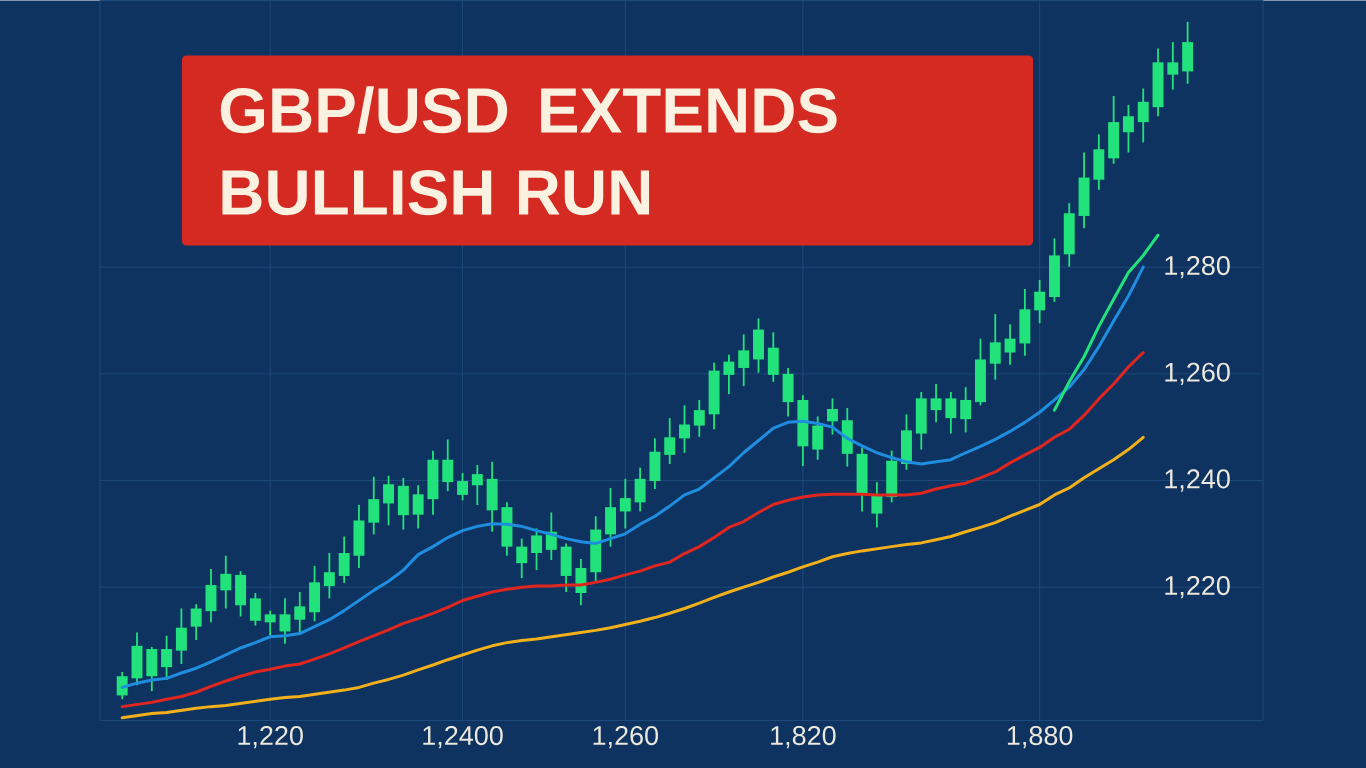  What do you see at coordinates (1040, 737) in the screenshot?
I see `x-tick-label: 1,880` at bounding box center [1040, 737].